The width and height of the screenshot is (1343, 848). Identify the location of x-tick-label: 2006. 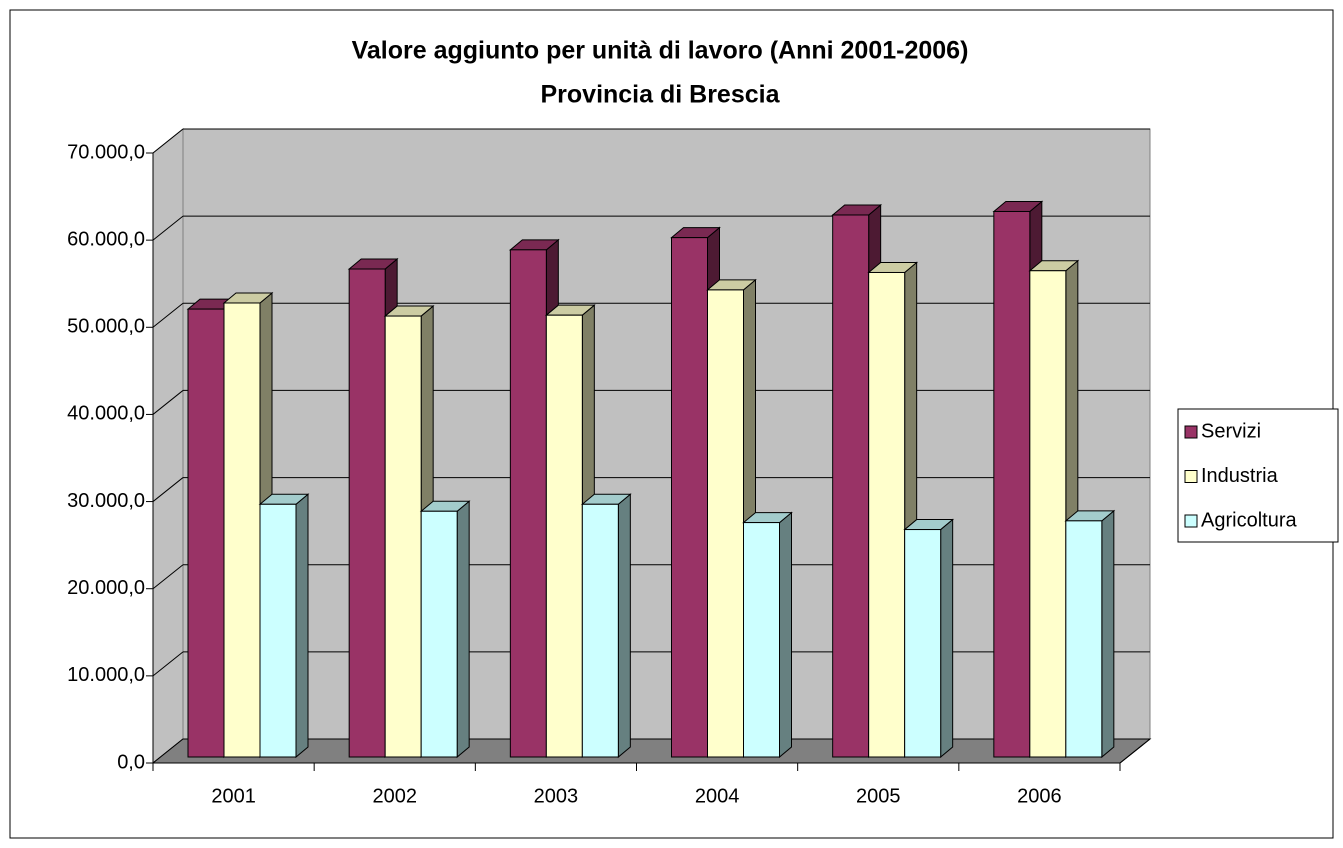
(1039, 796).